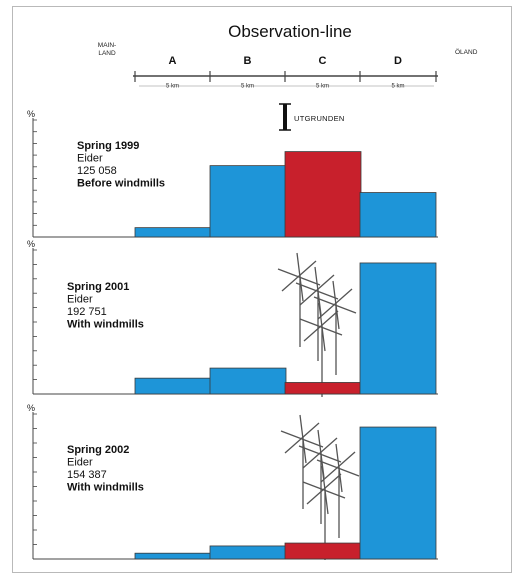 The width and height of the screenshot is (525, 579). What do you see at coordinates (319, 118) in the screenshot?
I see `utgrunden-label: UTGRUNDEN` at bounding box center [319, 118].